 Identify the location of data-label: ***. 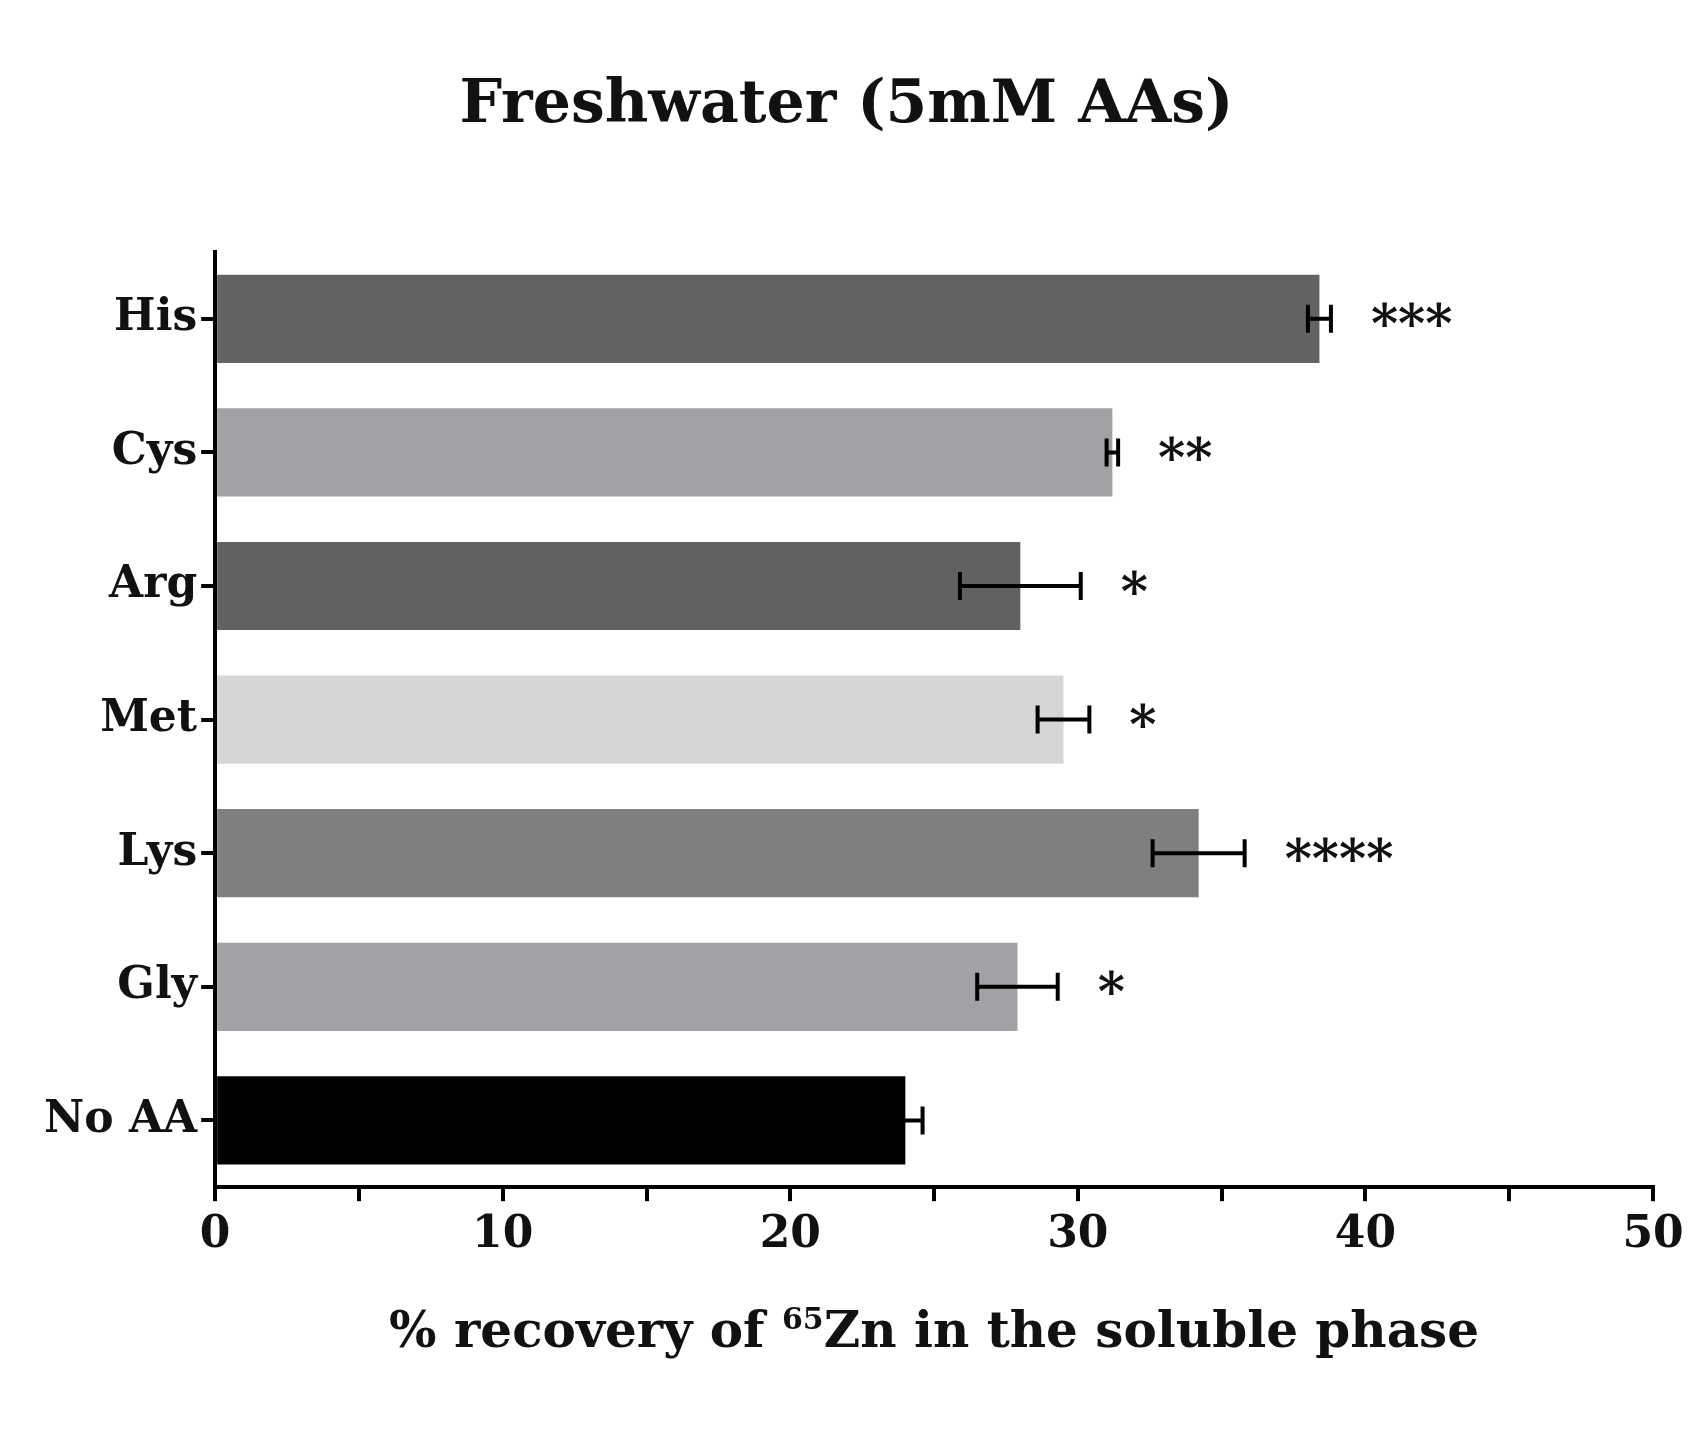
(1411, 324).